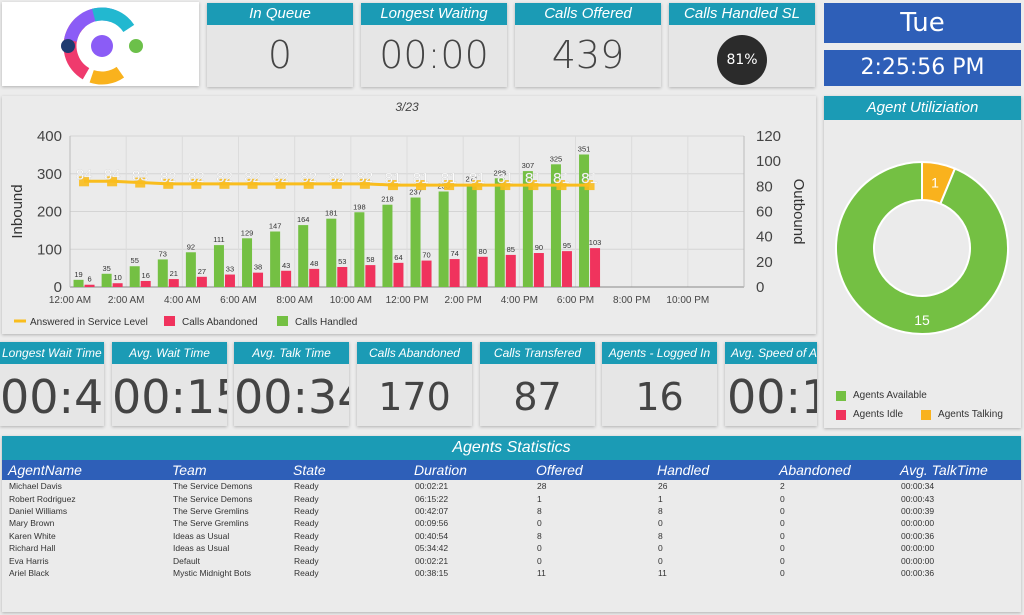 The image size is (1024, 615). I want to click on y-right-axis-label: Outbound, so click(798, 212).